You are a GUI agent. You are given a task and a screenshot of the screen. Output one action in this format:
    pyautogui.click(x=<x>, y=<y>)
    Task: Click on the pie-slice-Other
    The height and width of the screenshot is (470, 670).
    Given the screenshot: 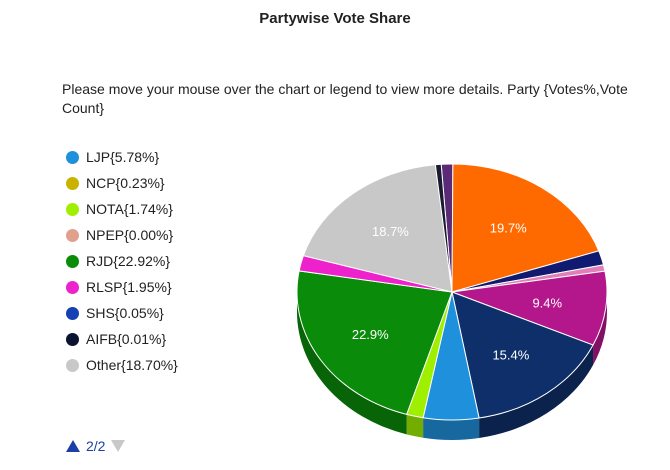 What is the action you would take?
    pyautogui.click(x=377, y=228)
    